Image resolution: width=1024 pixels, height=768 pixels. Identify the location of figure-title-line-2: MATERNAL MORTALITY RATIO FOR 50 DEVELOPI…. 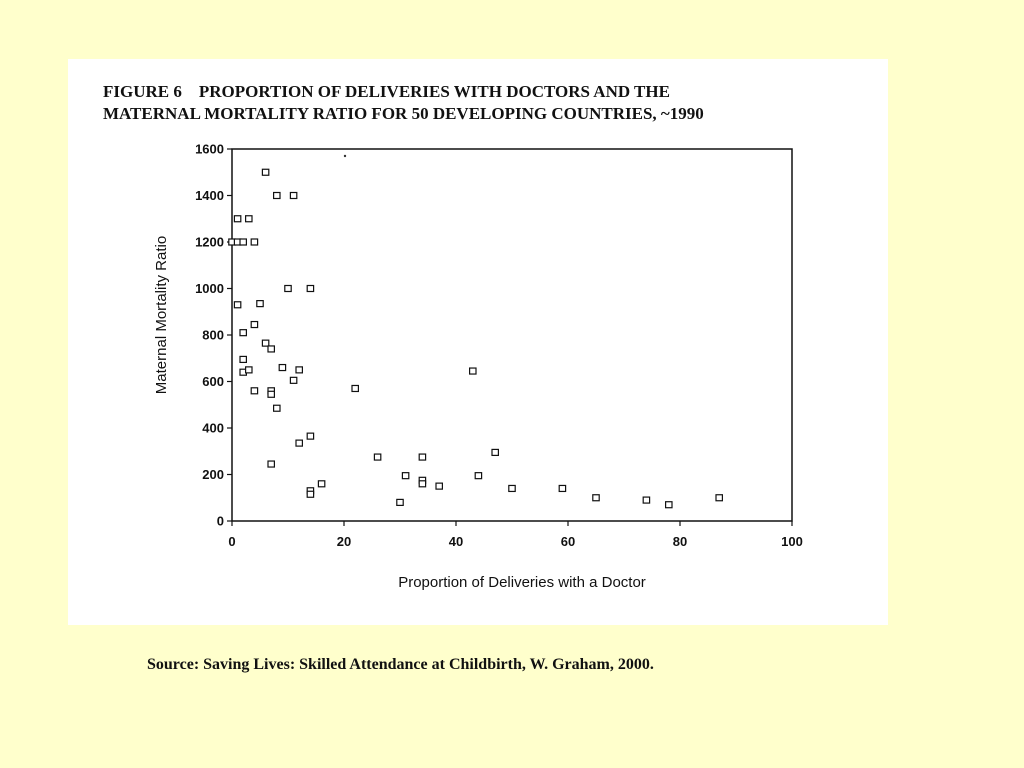
(403, 113).